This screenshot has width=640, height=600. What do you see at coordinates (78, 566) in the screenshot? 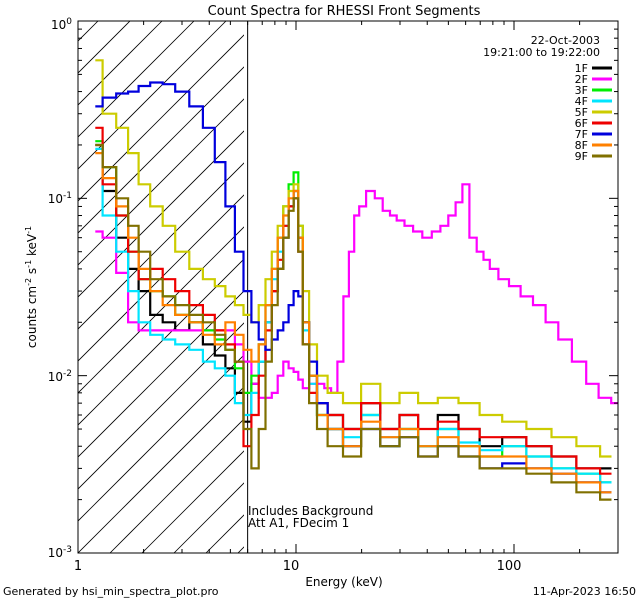
I see `x-tick-label-1: 1` at bounding box center [78, 566].